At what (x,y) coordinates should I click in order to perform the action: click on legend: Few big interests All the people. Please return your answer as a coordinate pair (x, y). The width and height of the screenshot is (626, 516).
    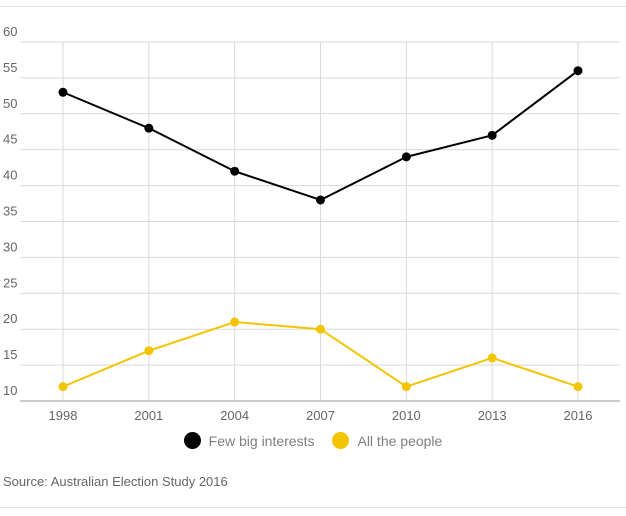
    Looking at the image, I should click on (313, 440).